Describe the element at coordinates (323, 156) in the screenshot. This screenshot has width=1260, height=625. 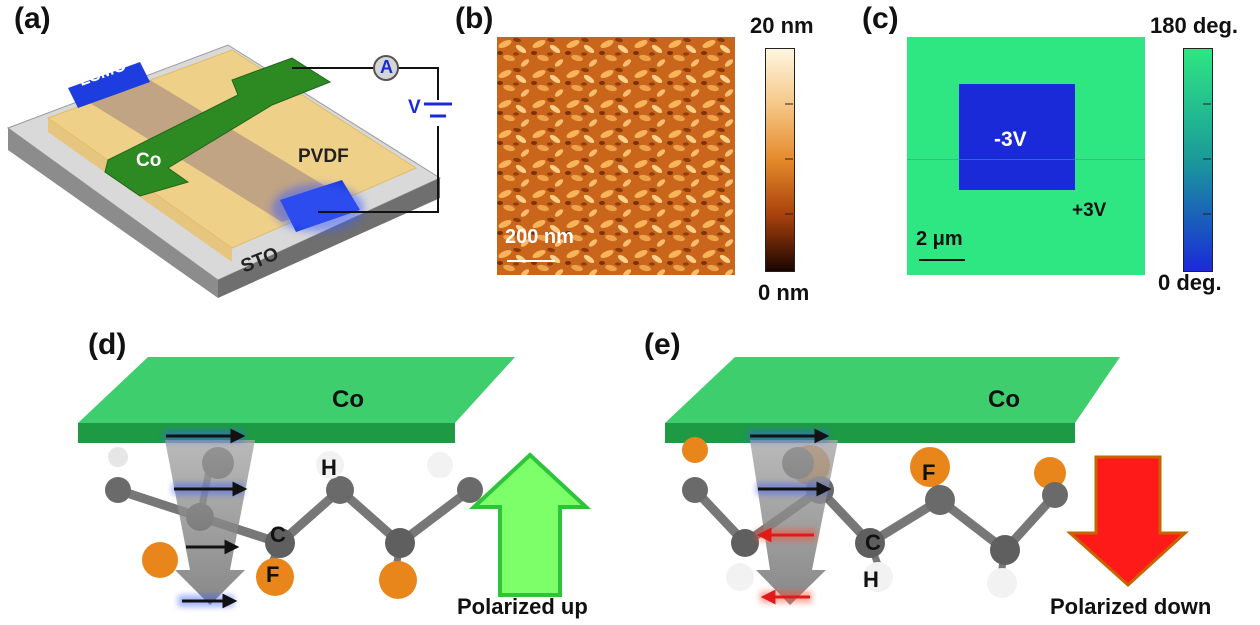
I see `pvdf-label: PVDF` at that location.